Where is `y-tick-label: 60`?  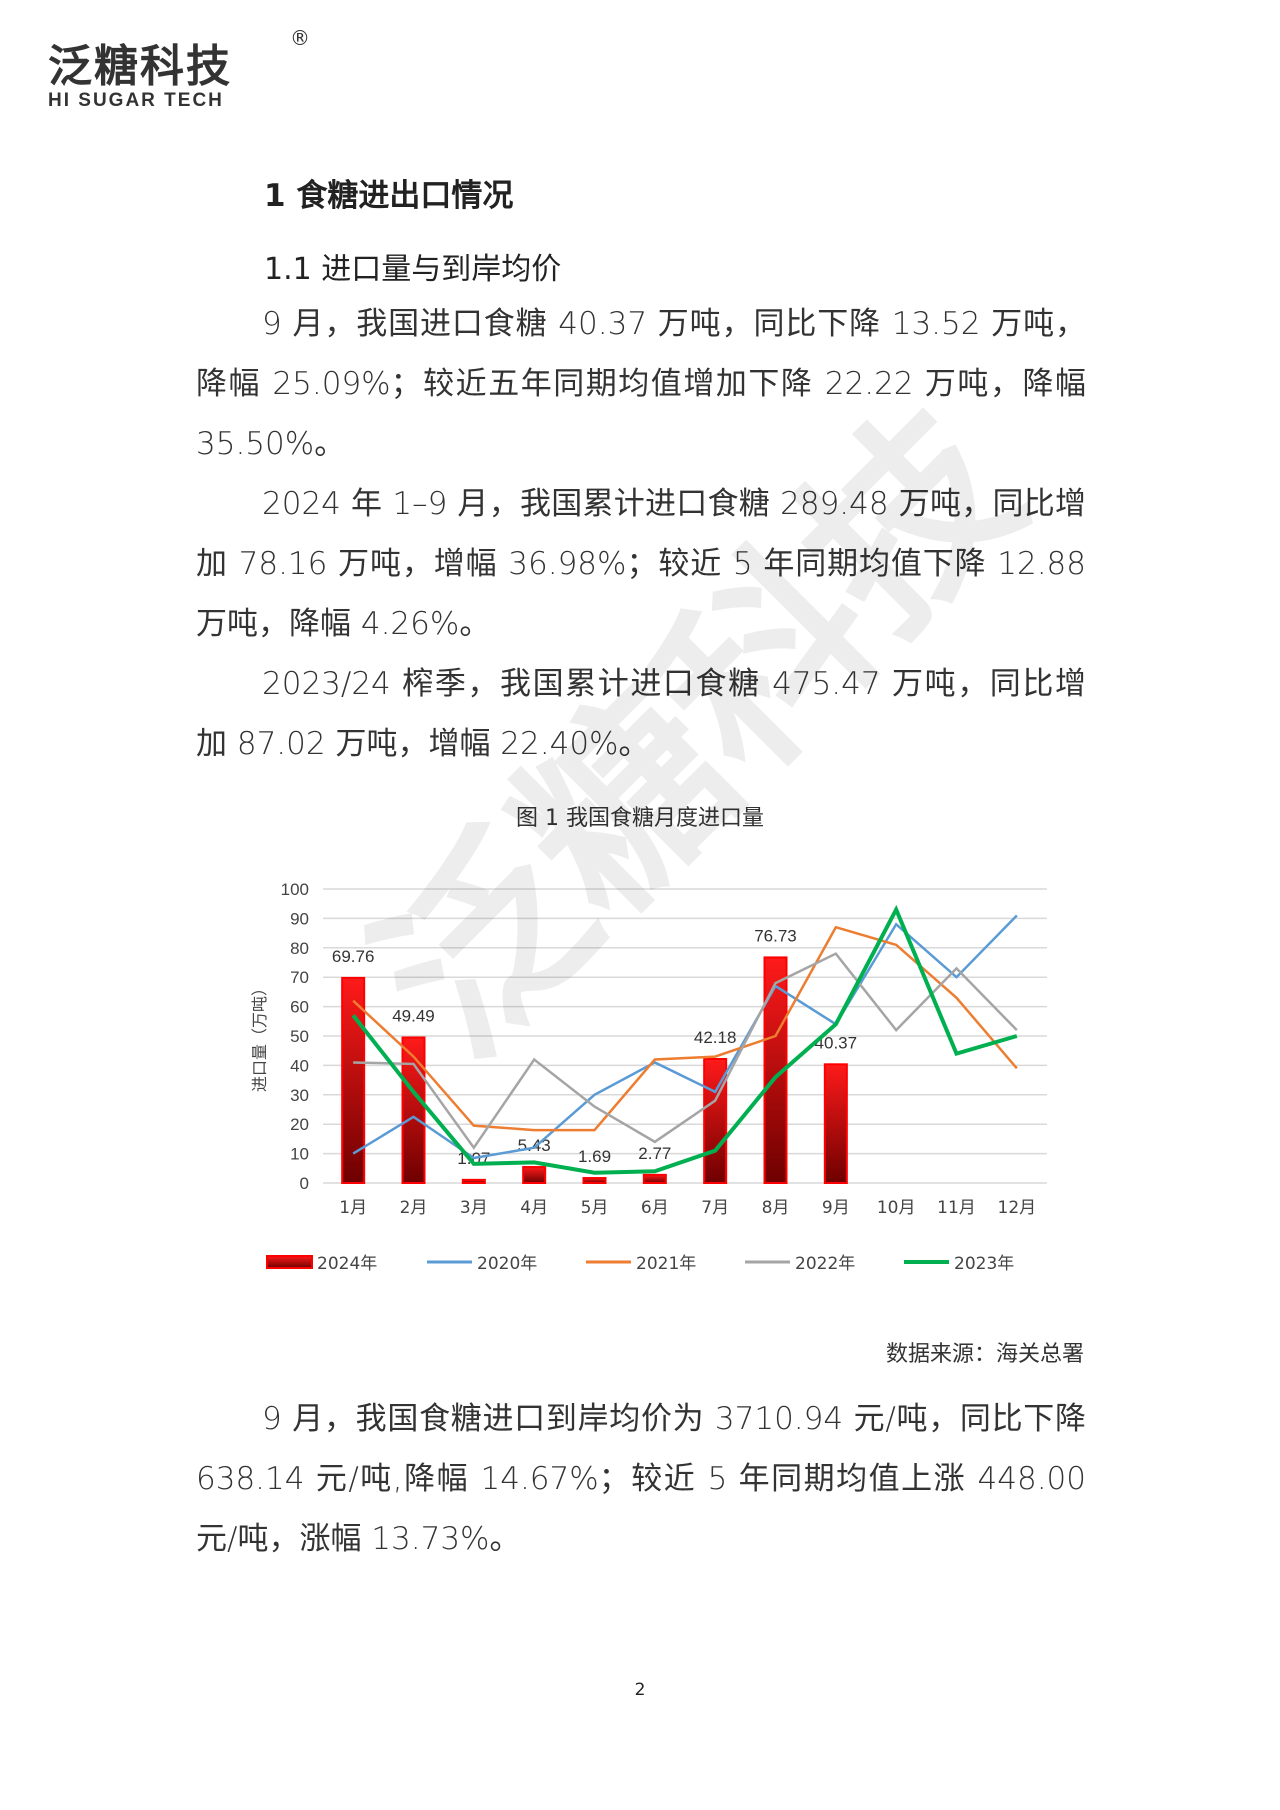 y-tick-label: 60 is located at coordinates (299, 1007).